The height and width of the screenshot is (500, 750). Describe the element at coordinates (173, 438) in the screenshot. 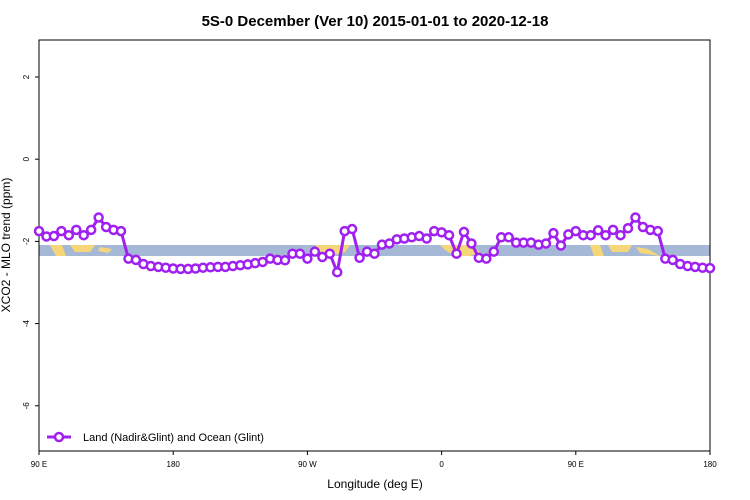

I see `legend-label: Land (Nadir&Glint) and Ocean (Glint)` at that location.